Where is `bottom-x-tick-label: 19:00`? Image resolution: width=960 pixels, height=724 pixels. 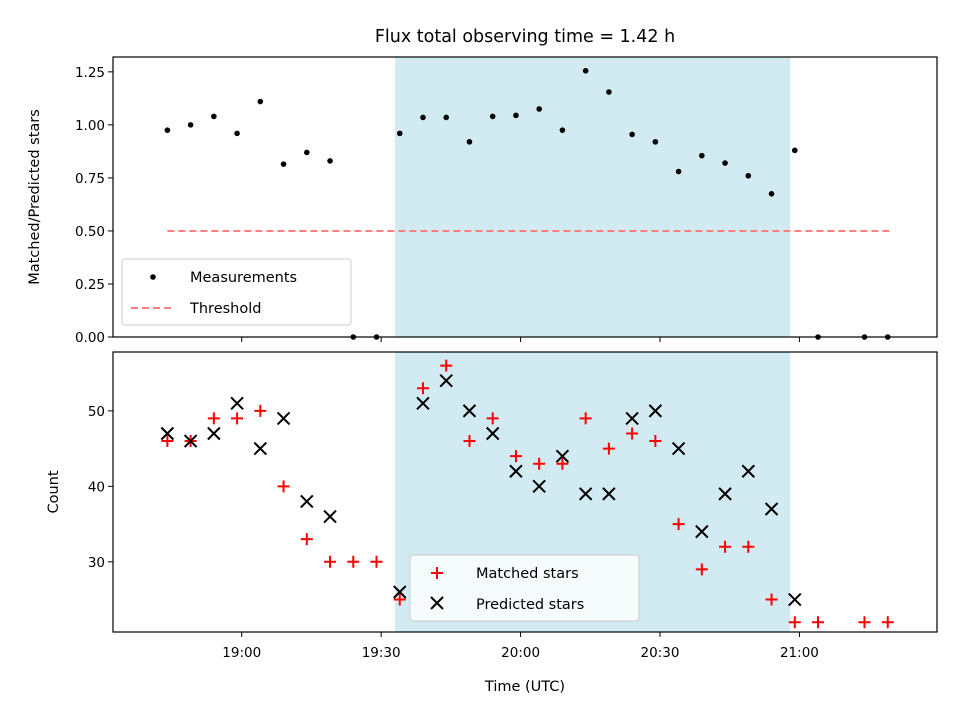
bottom-x-tick-label: 19:00 is located at coordinates (241, 653).